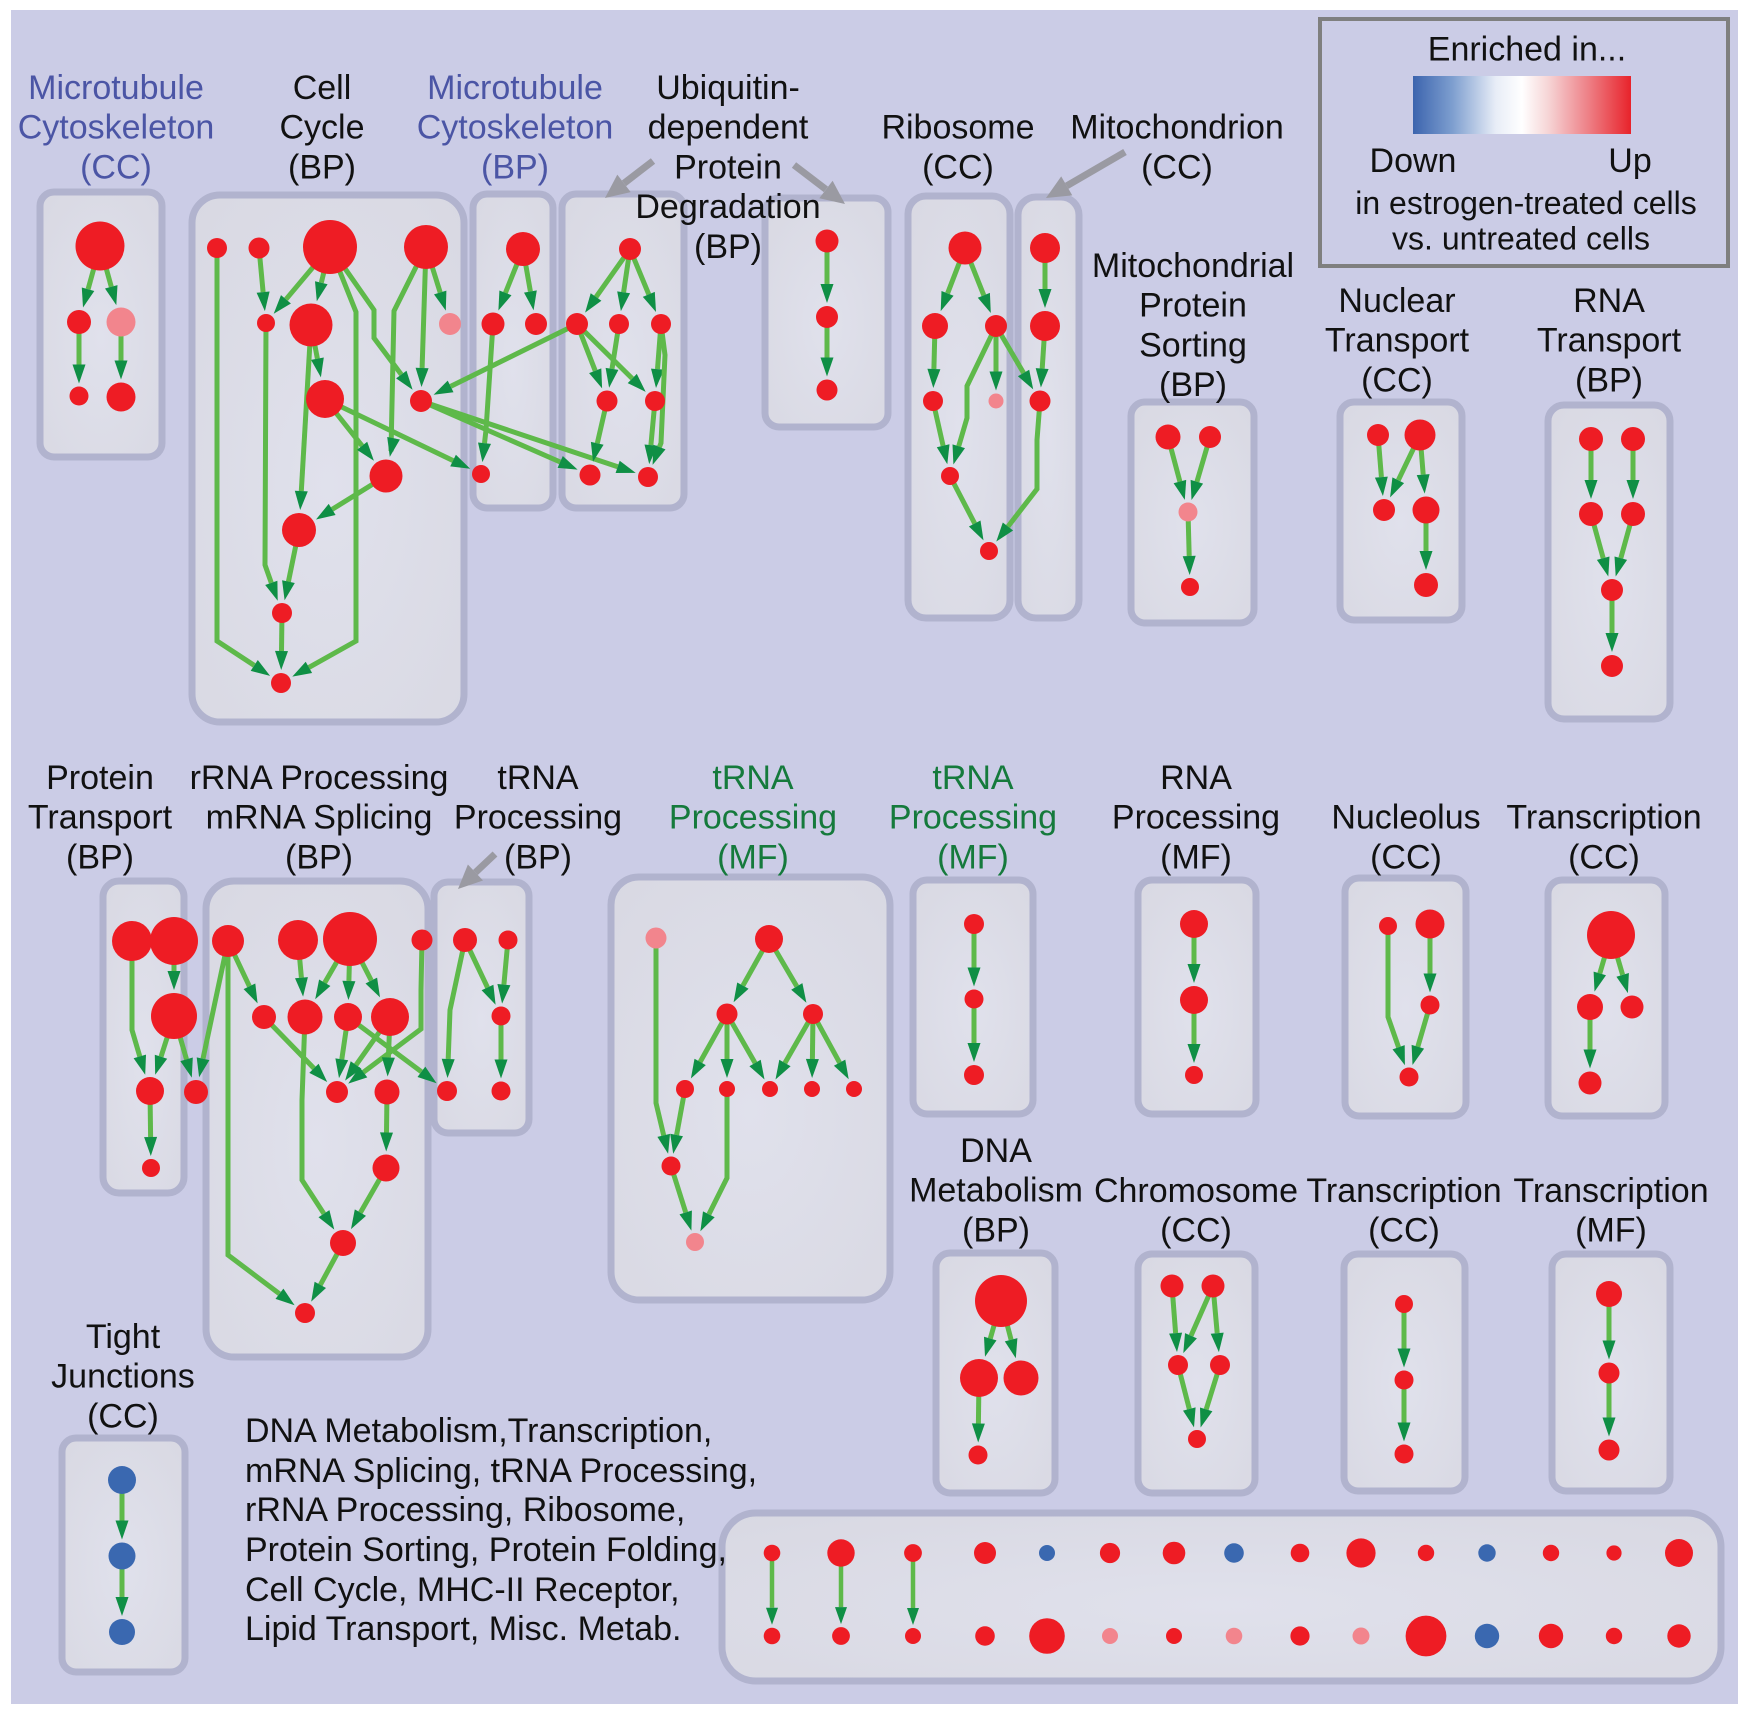 This screenshot has width=1750, height=1715. What do you see at coordinates (463, 1629) in the screenshot?
I see `svg-text: Lipid Transport, Misc. Metab.` at bounding box center [463, 1629].